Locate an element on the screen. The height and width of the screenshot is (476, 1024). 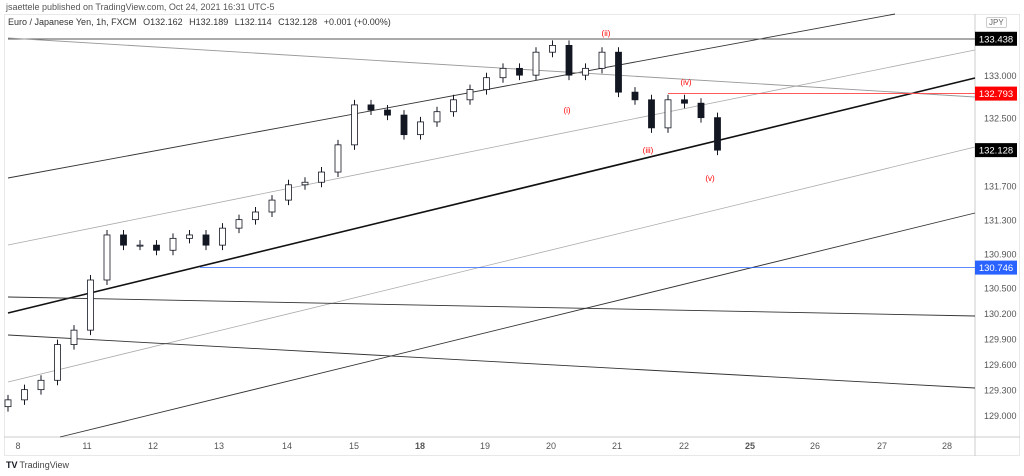
x-tick-label: 18 is located at coordinates (420, 446).